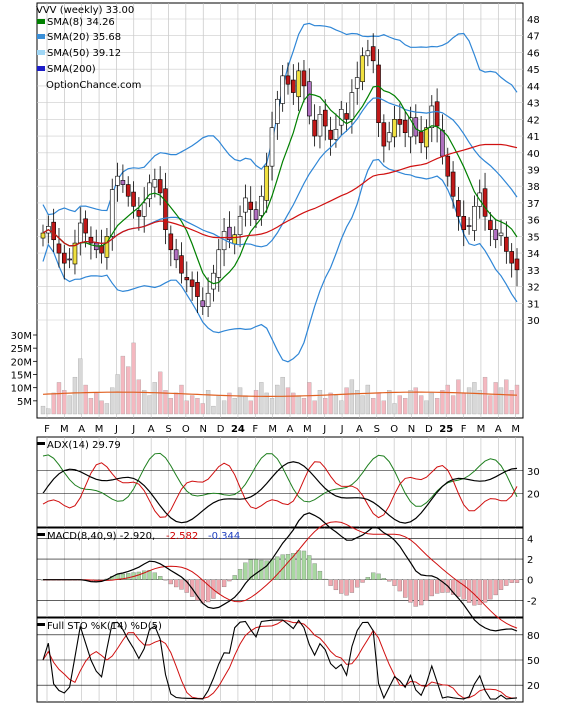  What do you see at coordinates (533, 53) in the screenshot?
I see `price-tick-label: 46` at bounding box center [533, 53].